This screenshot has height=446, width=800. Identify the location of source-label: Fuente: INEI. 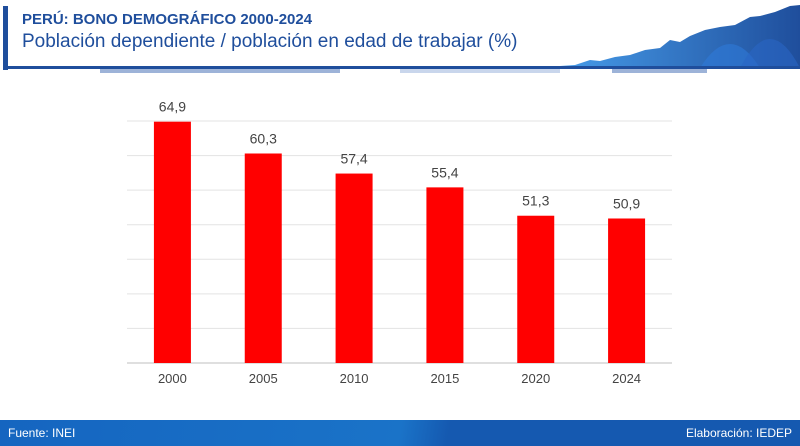
(42, 433).